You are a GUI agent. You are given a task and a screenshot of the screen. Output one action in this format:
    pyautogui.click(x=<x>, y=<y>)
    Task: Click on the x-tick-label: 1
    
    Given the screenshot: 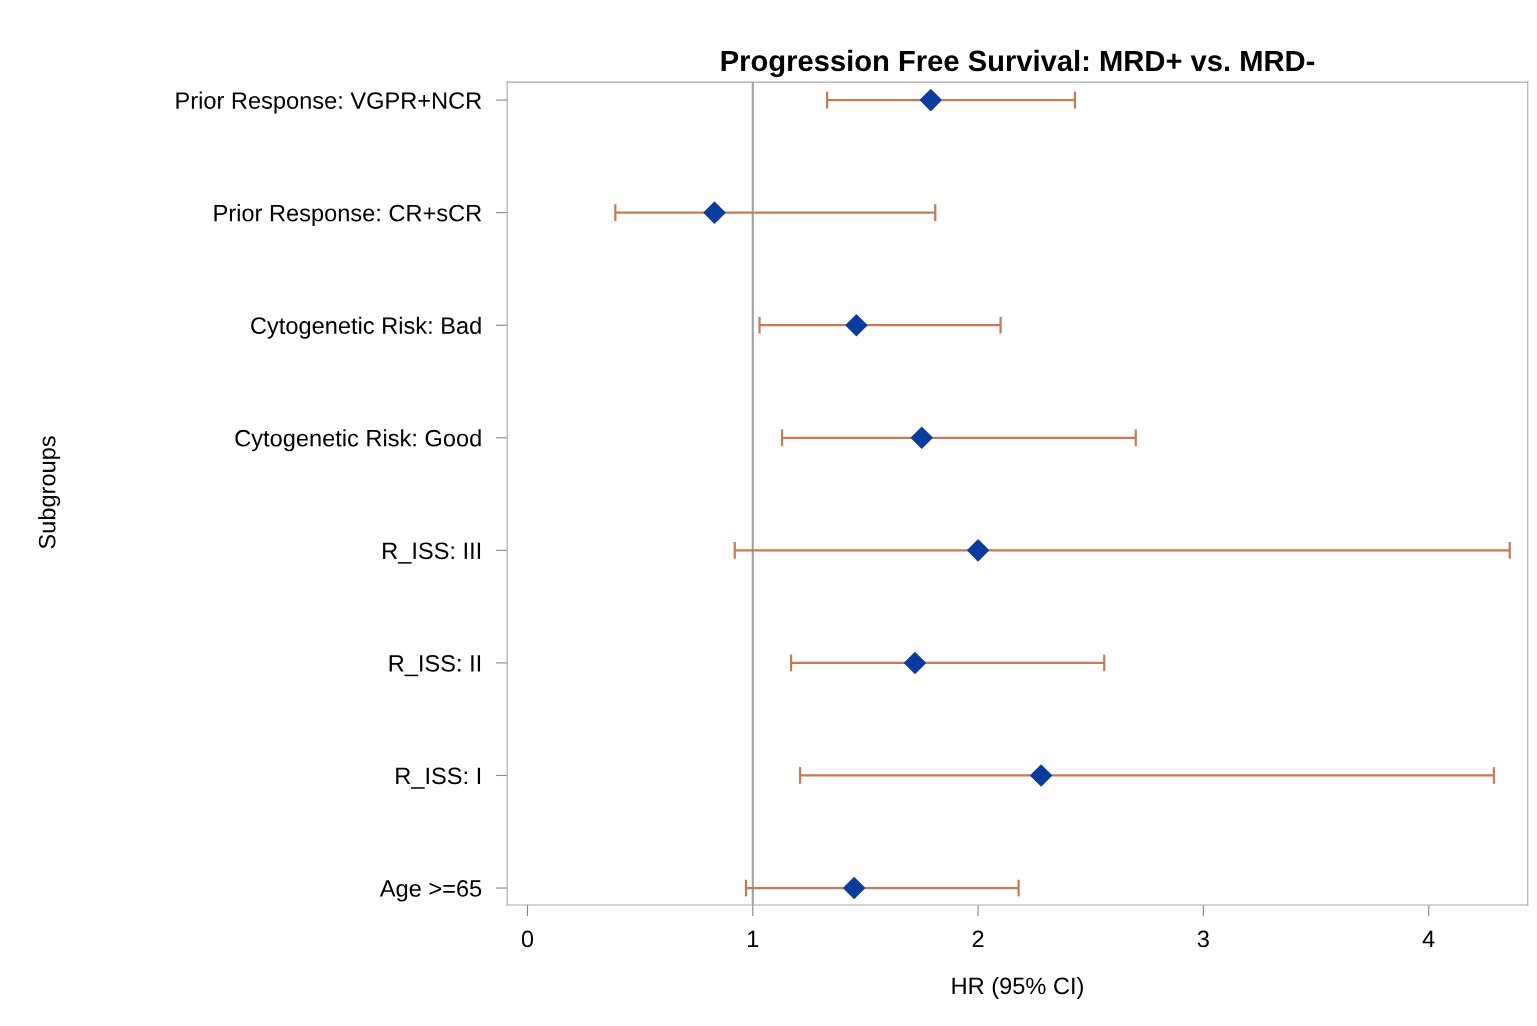 What is the action you would take?
    pyautogui.click(x=753, y=939)
    